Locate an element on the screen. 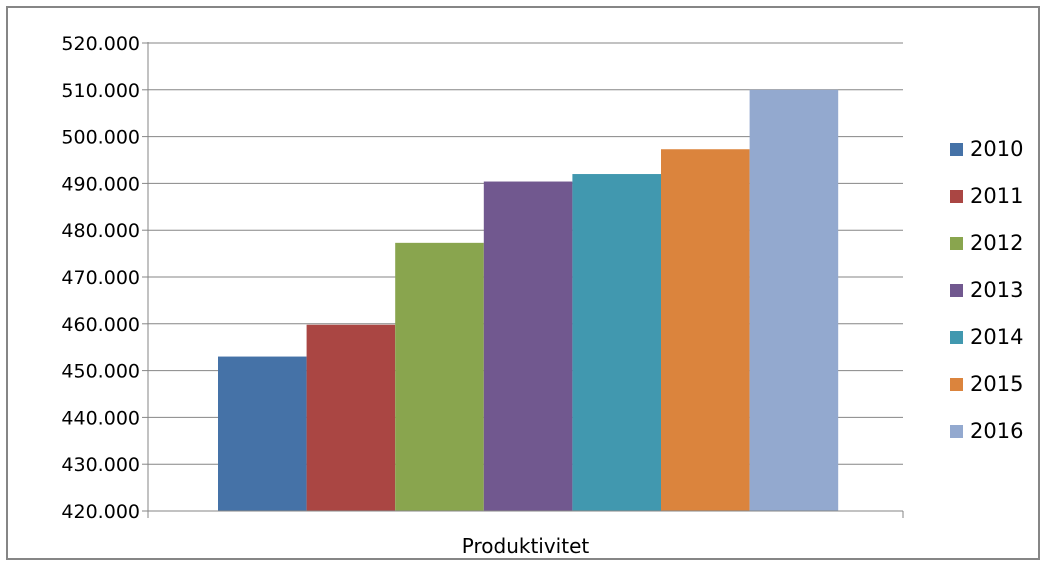  legend-label: 2012 is located at coordinates (996, 243).